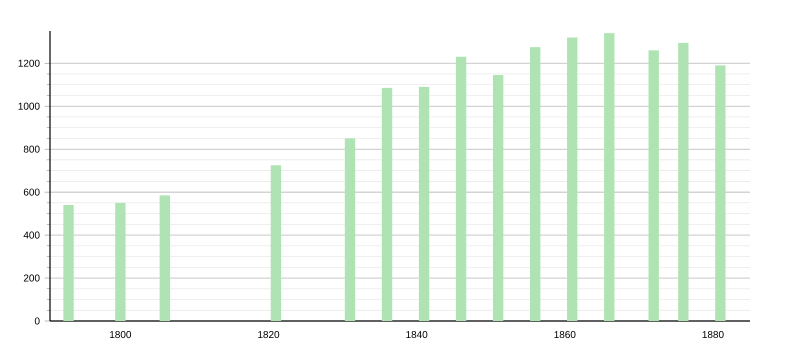 This screenshot has width=800, height=350. What do you see at coordinates (29, 63) in the screenshot?
I see `y-tick-label: 1200` at bounding box center [29, 63].